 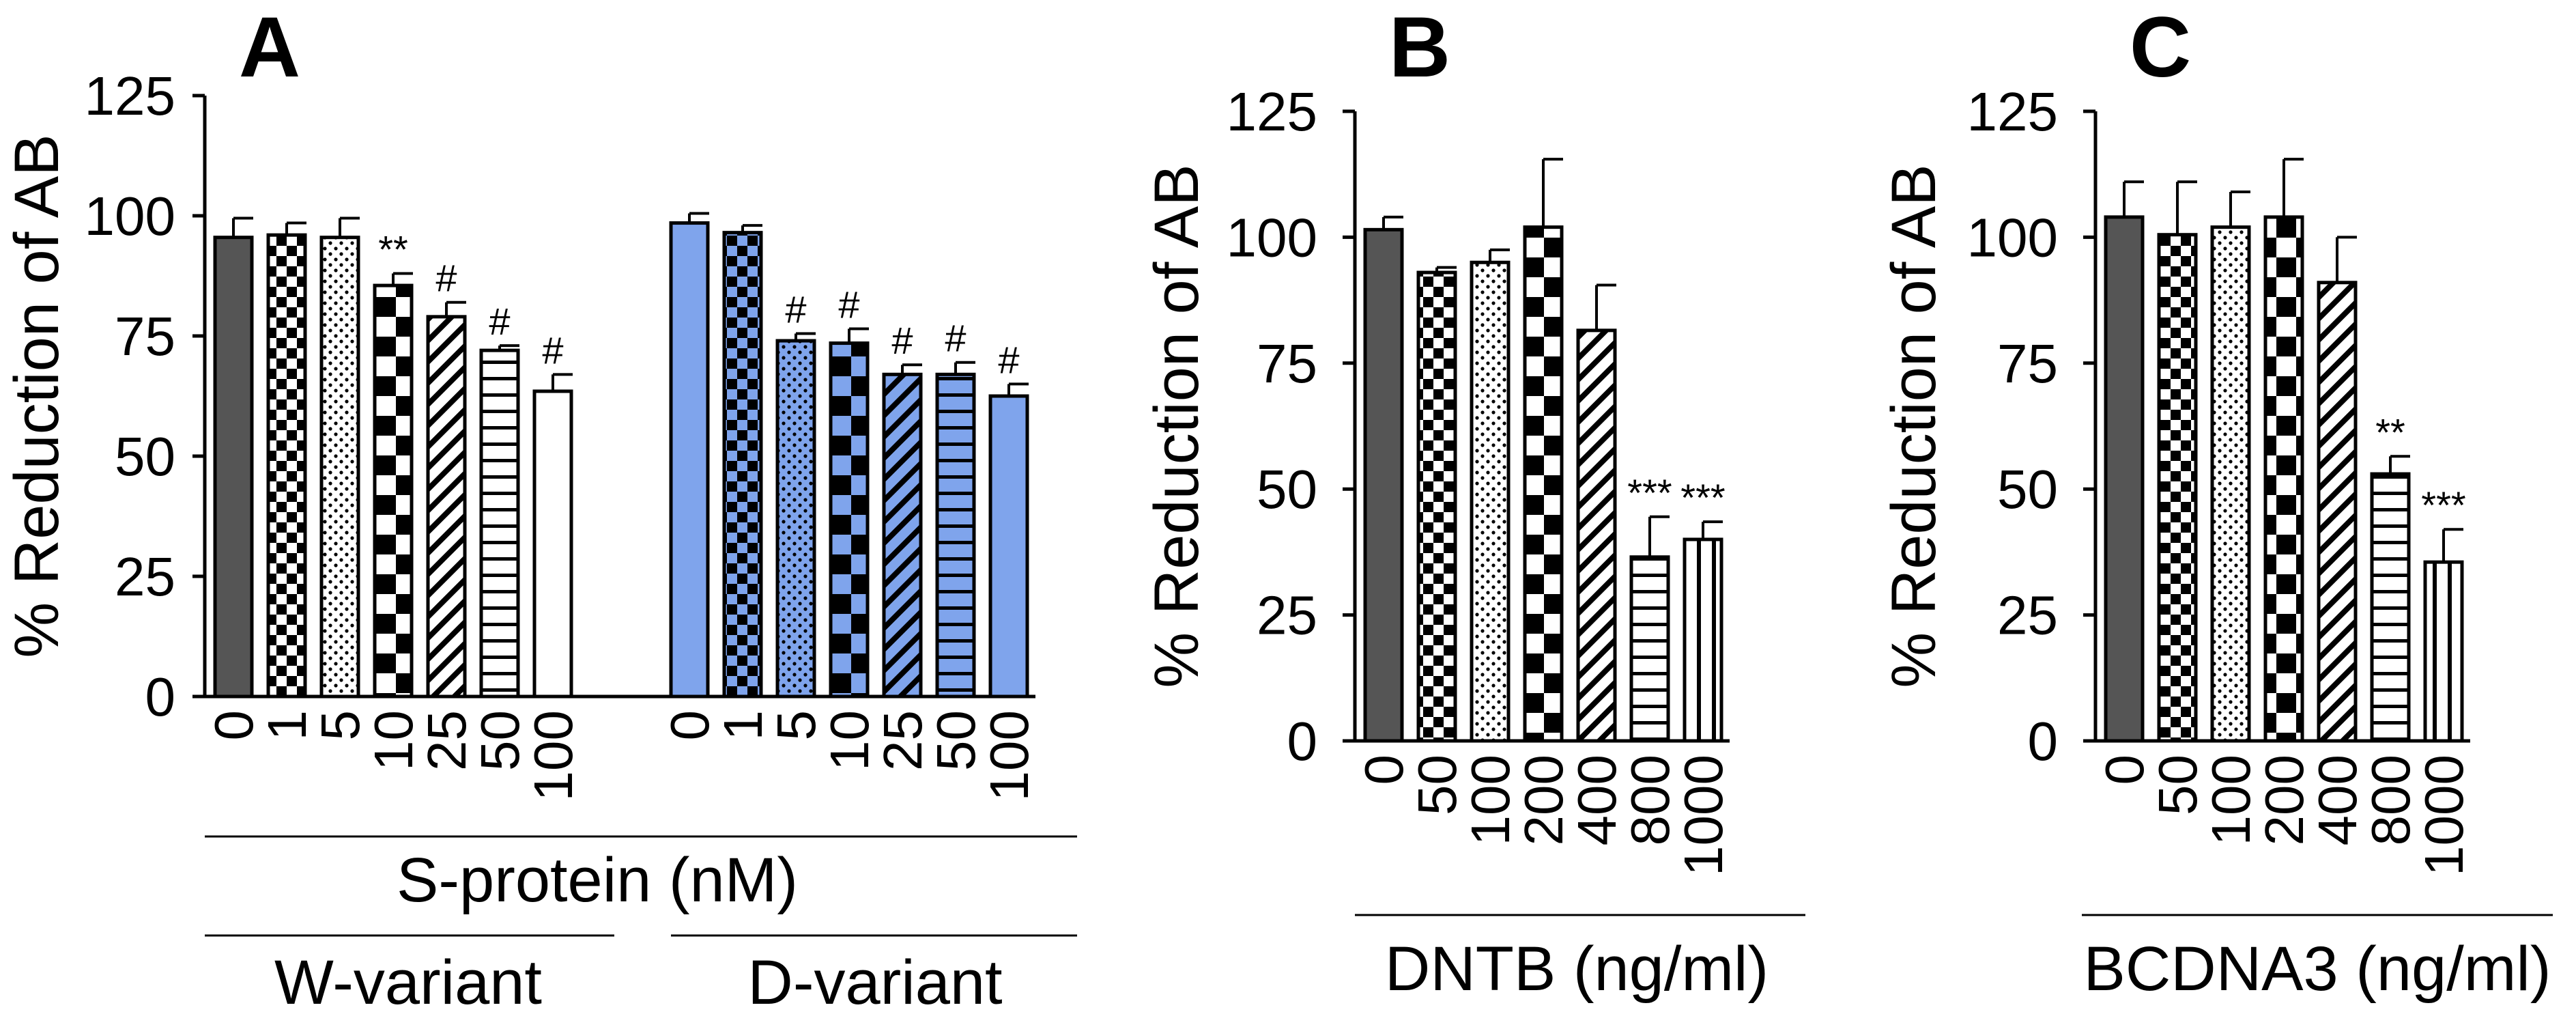 I want to click on x-axis-title: S-protein (nM), so click(x=597, y=880).